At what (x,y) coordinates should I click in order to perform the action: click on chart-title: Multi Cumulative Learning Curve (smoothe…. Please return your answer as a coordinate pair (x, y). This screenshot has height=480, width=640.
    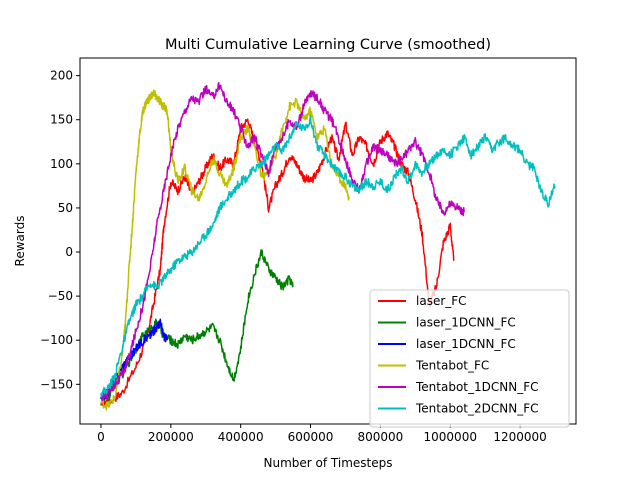
    Looking at the image, I should click on (328, 45).